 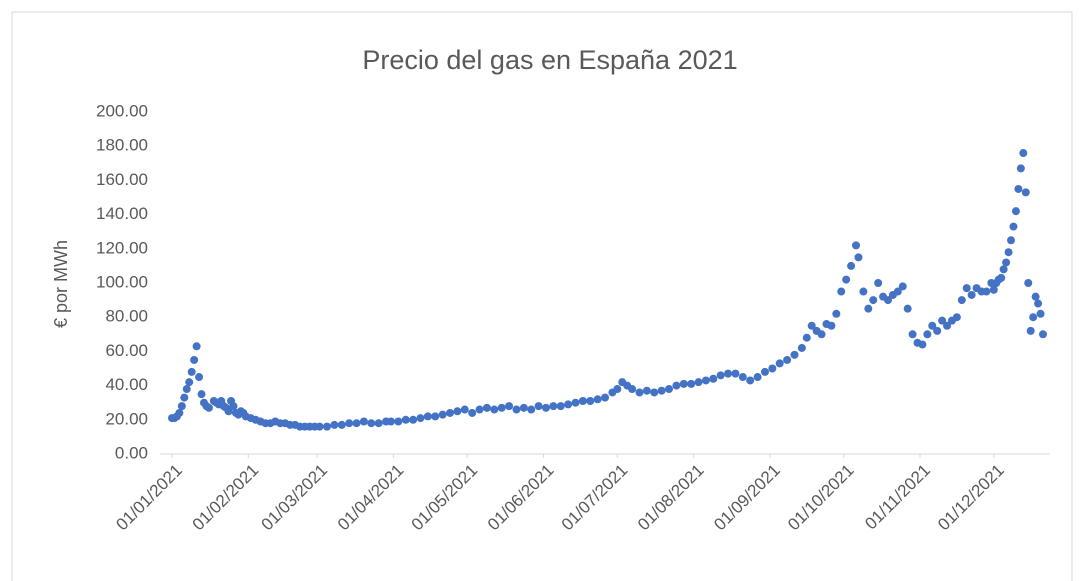 I want to click on y-tick-label: 60.00, so click(x=126, y=350).